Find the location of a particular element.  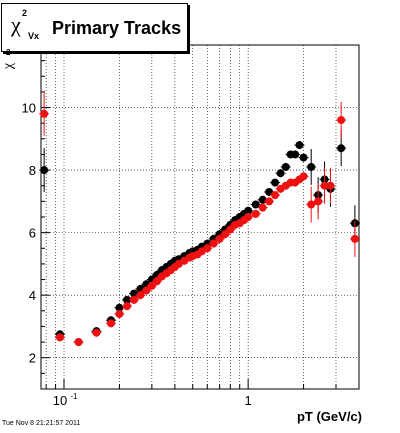

y-tick-label: 10 is located at coordinates (29, 108).